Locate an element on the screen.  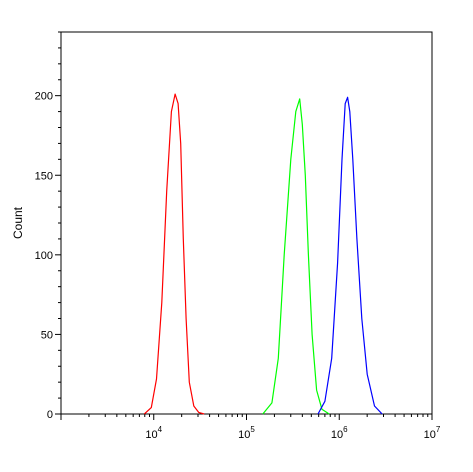
y-axis-ticks: 0 50 100 150 200 is located at coordinates (48, 226).